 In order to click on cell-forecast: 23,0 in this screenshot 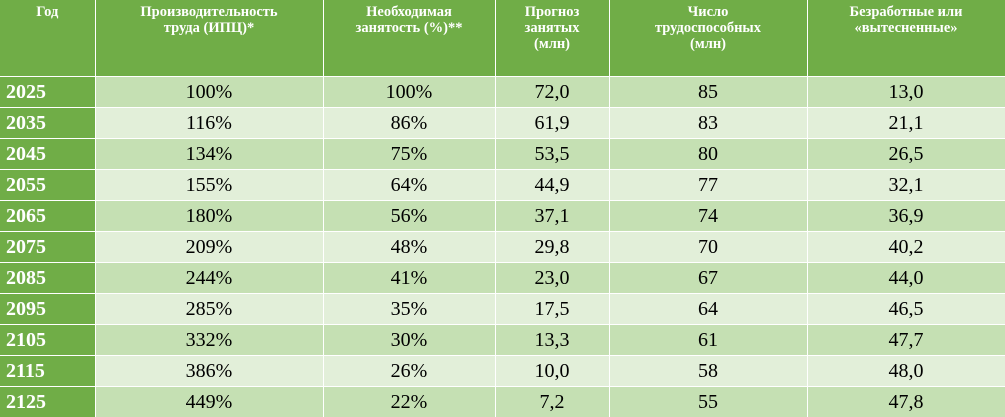, I will do `click(552, 278)`.